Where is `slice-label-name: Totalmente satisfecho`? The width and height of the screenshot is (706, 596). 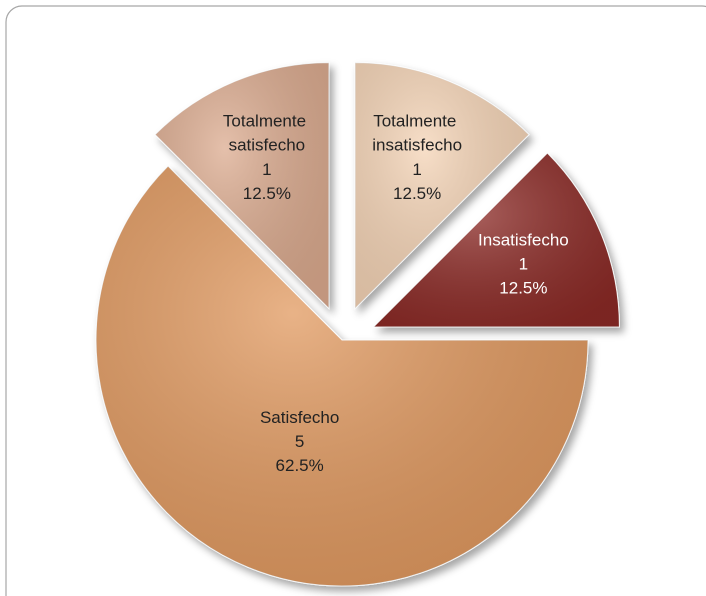
slice-label-name: Totalmente satisfecho is located at coordinates (267, 133).